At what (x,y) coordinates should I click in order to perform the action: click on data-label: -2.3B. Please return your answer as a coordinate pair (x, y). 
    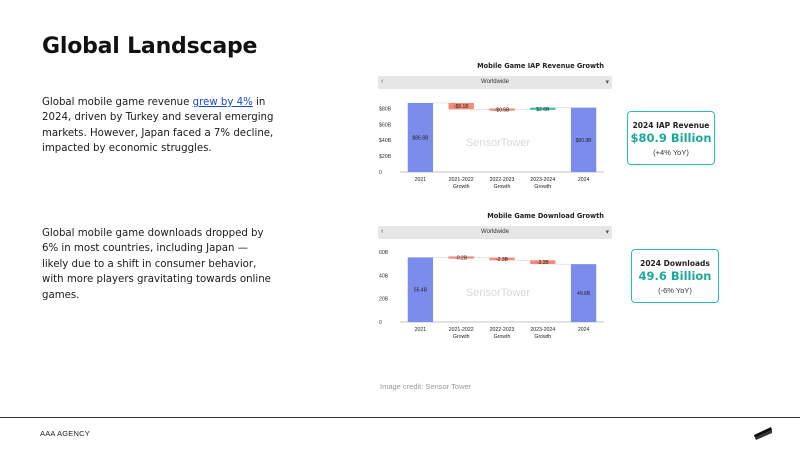
    Looking at the image, I should click on (502, 260).